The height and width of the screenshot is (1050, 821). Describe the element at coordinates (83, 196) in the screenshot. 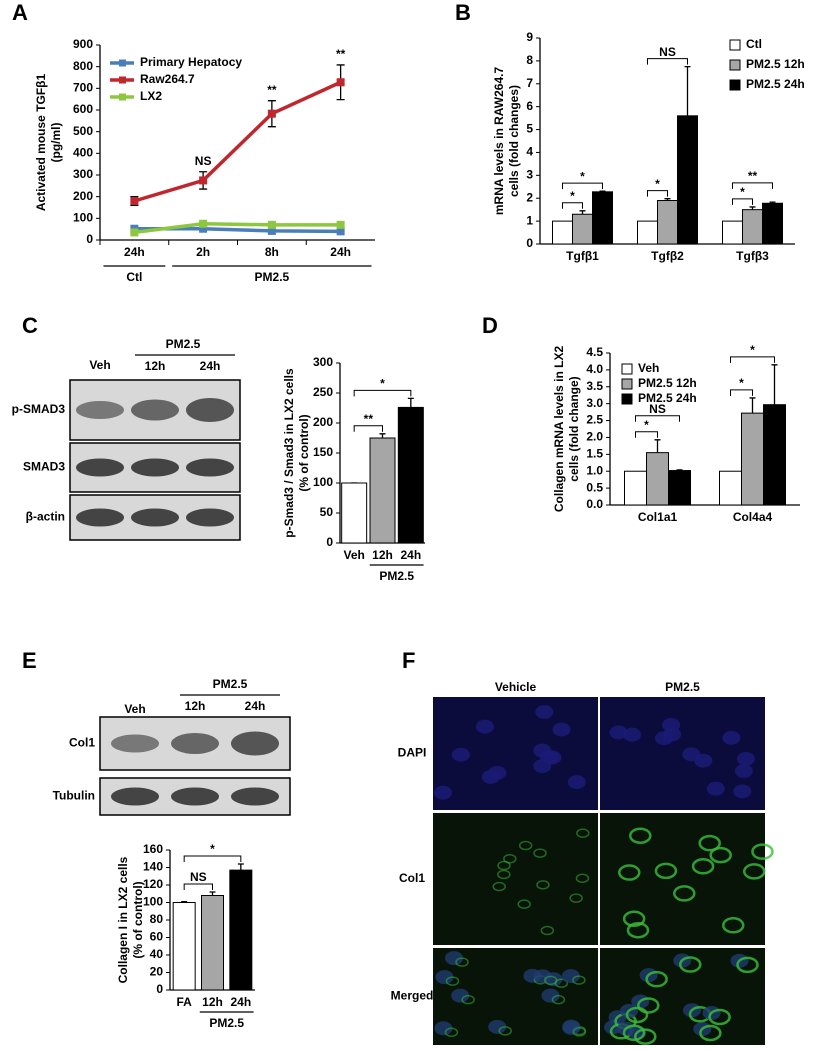

I see `y-tick-label: 200` at that location.